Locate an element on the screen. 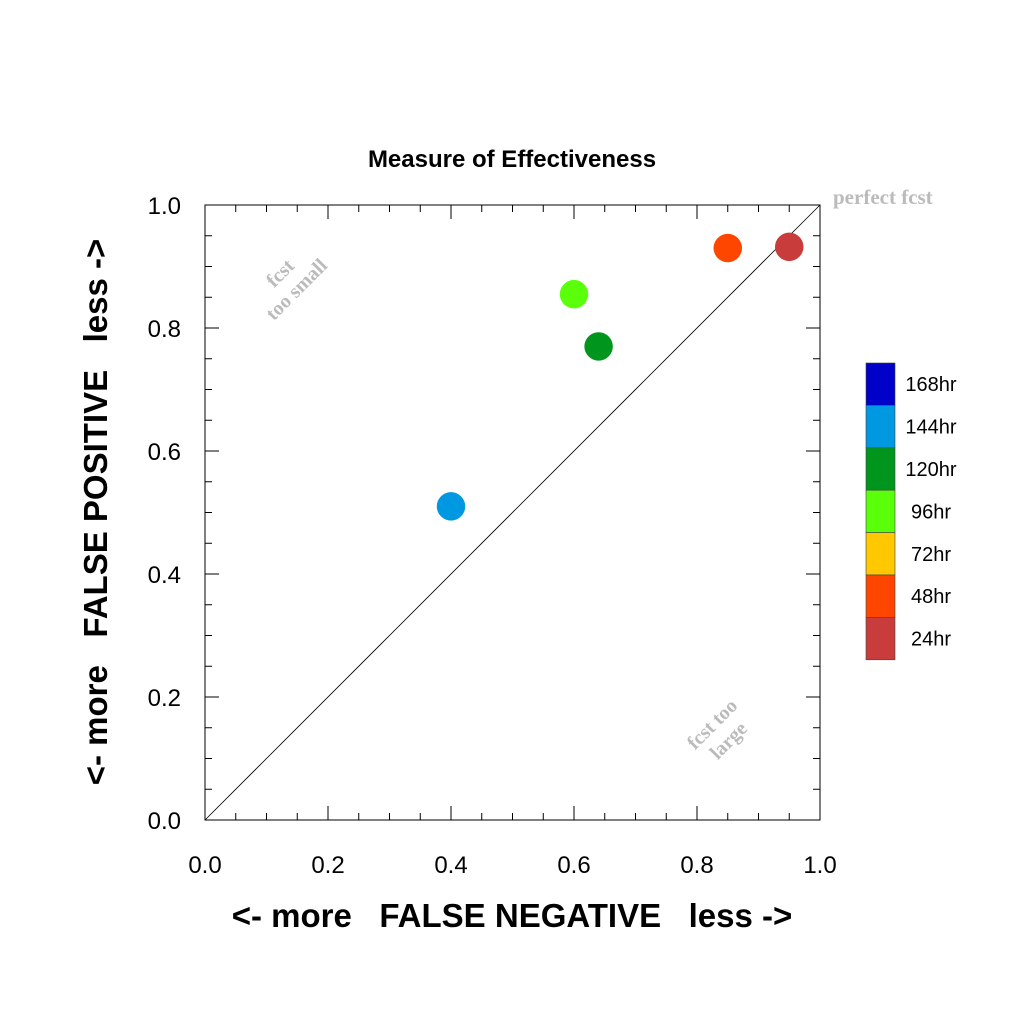  x-tick-label: 0.2 is located at coordinates (327, 865).